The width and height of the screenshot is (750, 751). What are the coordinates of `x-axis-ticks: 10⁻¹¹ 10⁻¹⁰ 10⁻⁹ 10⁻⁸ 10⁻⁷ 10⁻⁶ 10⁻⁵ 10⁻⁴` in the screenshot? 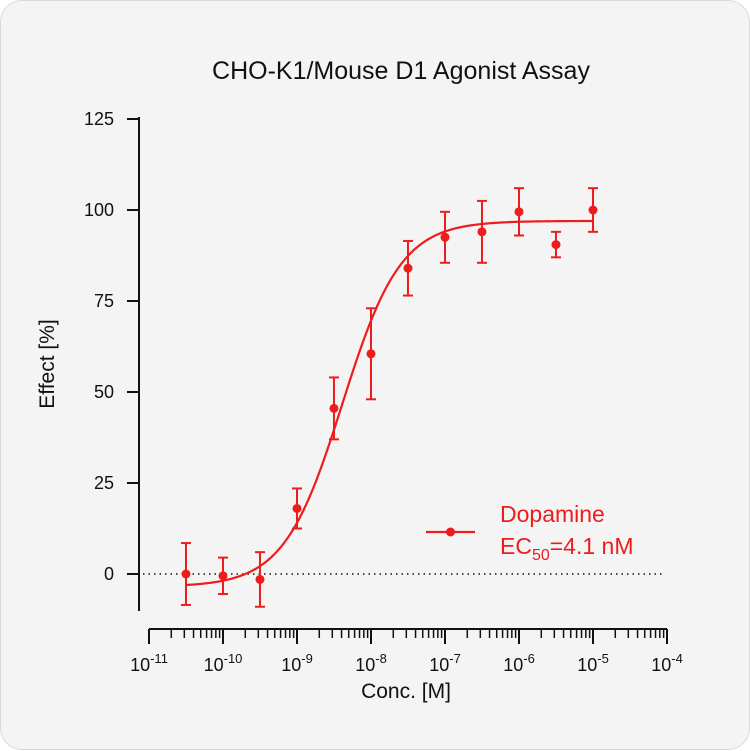 It's located at (406, 652).